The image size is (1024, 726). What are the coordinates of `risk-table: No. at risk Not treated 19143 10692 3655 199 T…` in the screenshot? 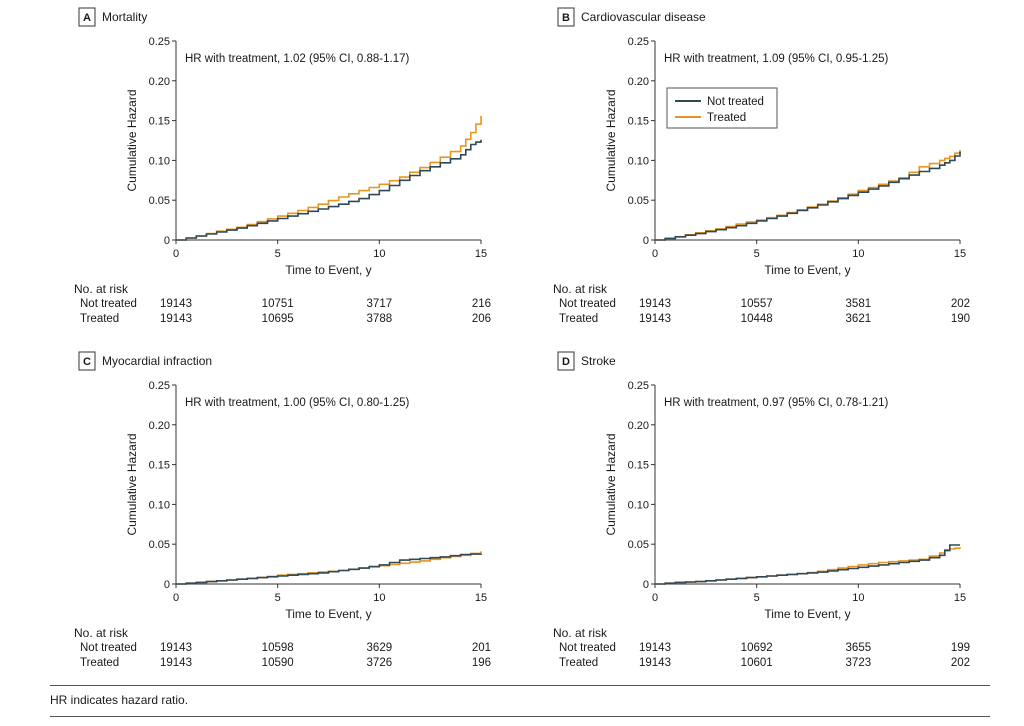 It's located at (761, 647).